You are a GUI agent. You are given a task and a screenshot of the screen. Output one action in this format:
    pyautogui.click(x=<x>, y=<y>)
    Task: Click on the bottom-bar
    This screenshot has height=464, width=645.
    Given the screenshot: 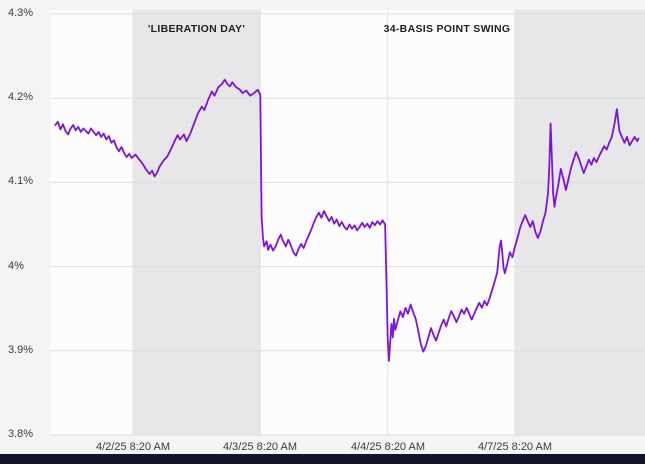 What is the action you would take?
    pyautogui.click(x=322, y=459)
    